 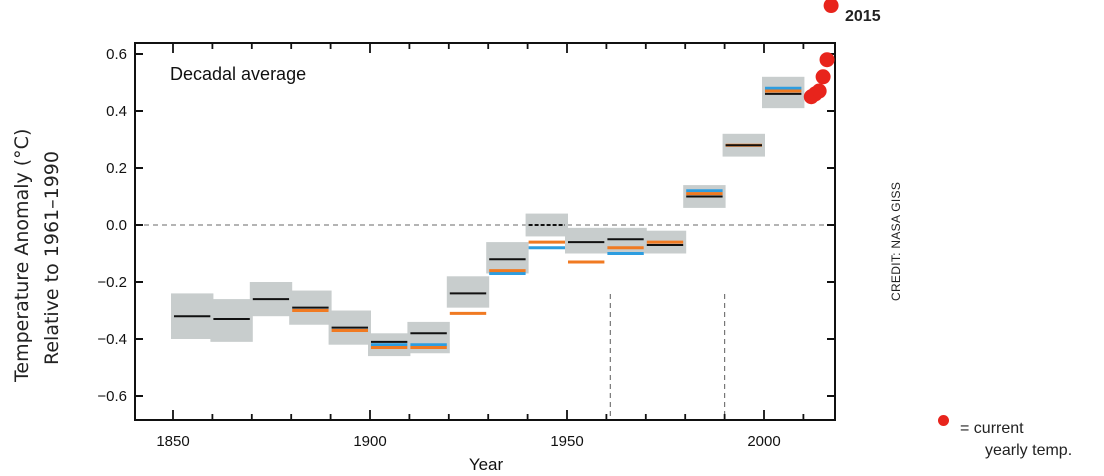 What do you see at coordinates (486, 464) in the screenshot?
I see `x-axis-label: Year` at bounding box center [486, 464].